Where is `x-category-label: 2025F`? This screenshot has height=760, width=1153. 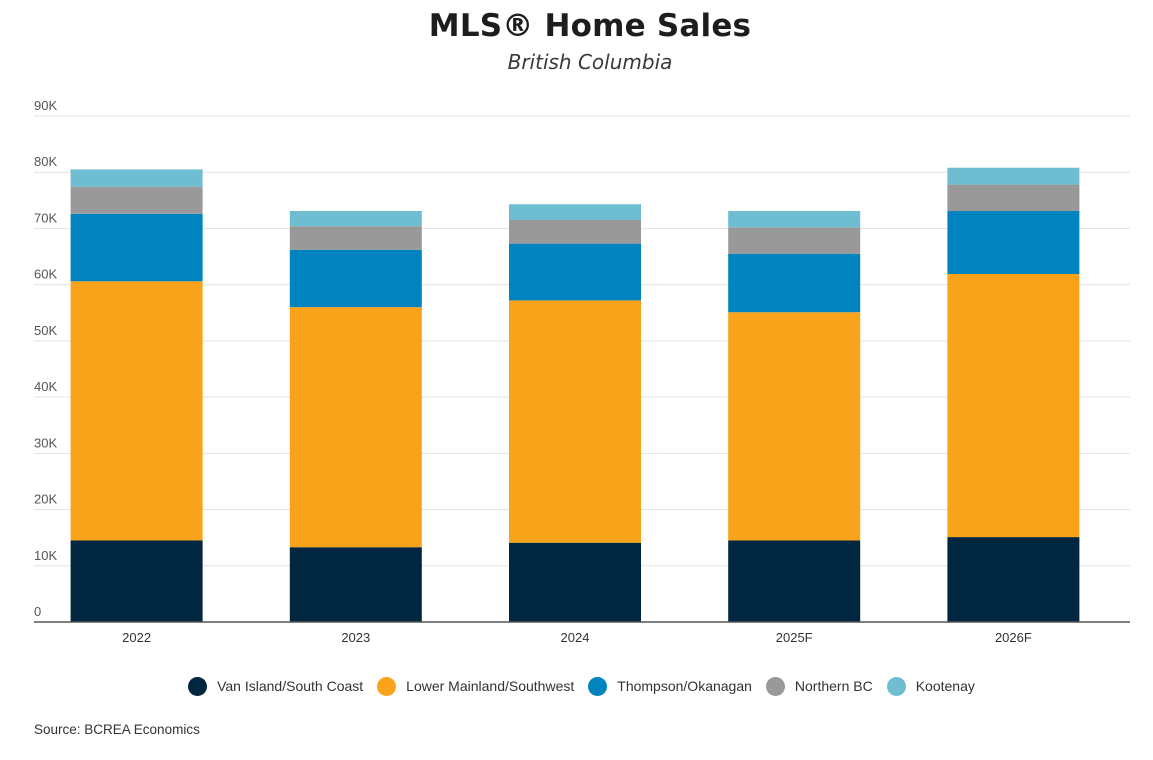 x-category-label: 2025F is located at coordinates (794, 637).